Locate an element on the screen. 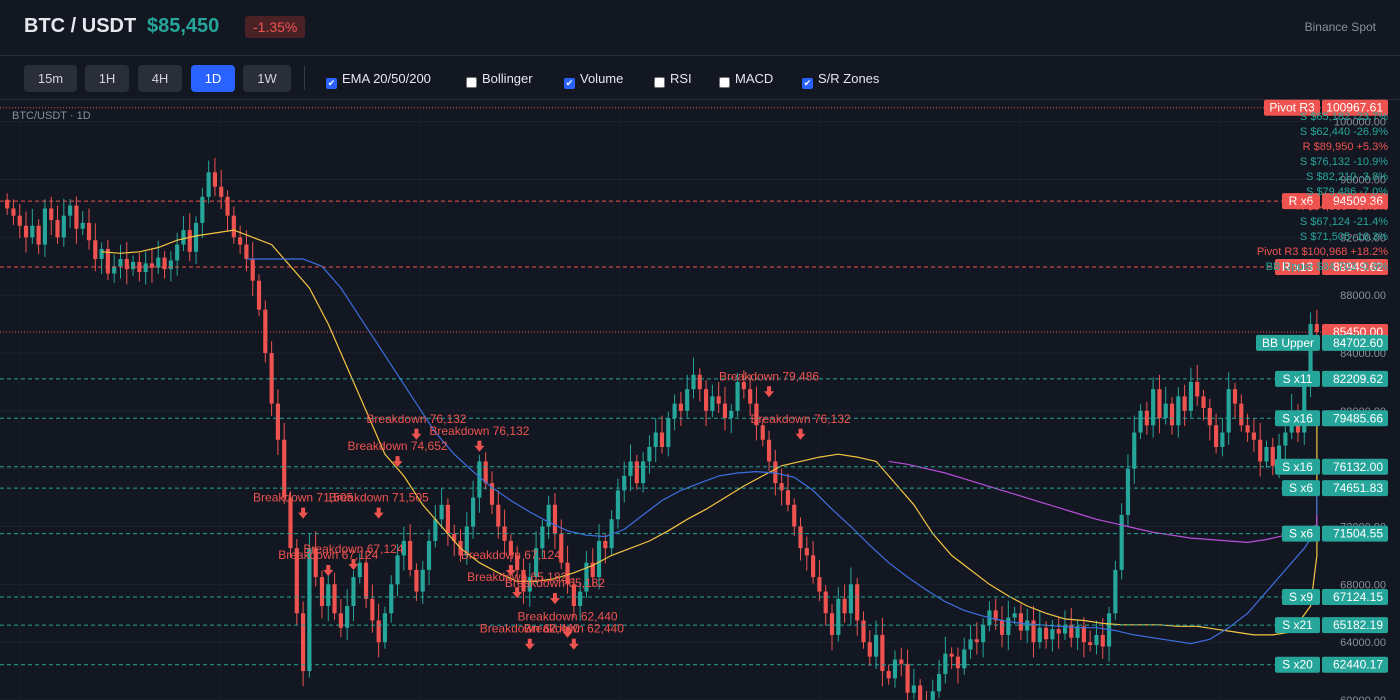 The width and height of the screenshot is (1400, 700). timeframe-1h-button: 1H is located at coordinates (107, 78).